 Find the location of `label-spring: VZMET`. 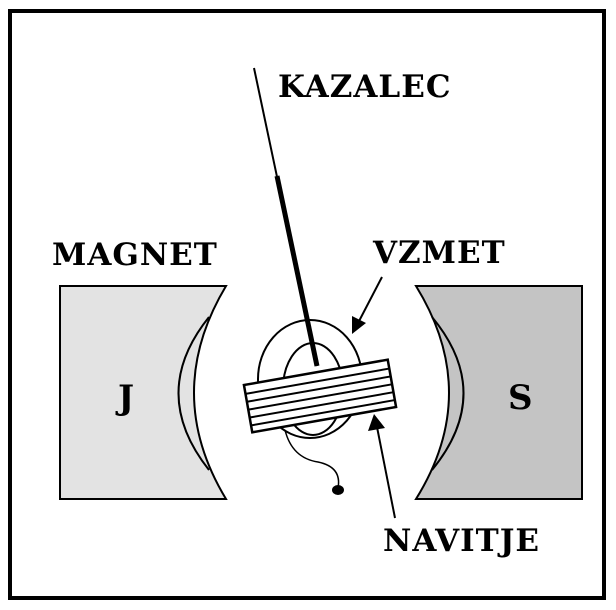

label-spring: VZMET is located at coordinates (439, 253).